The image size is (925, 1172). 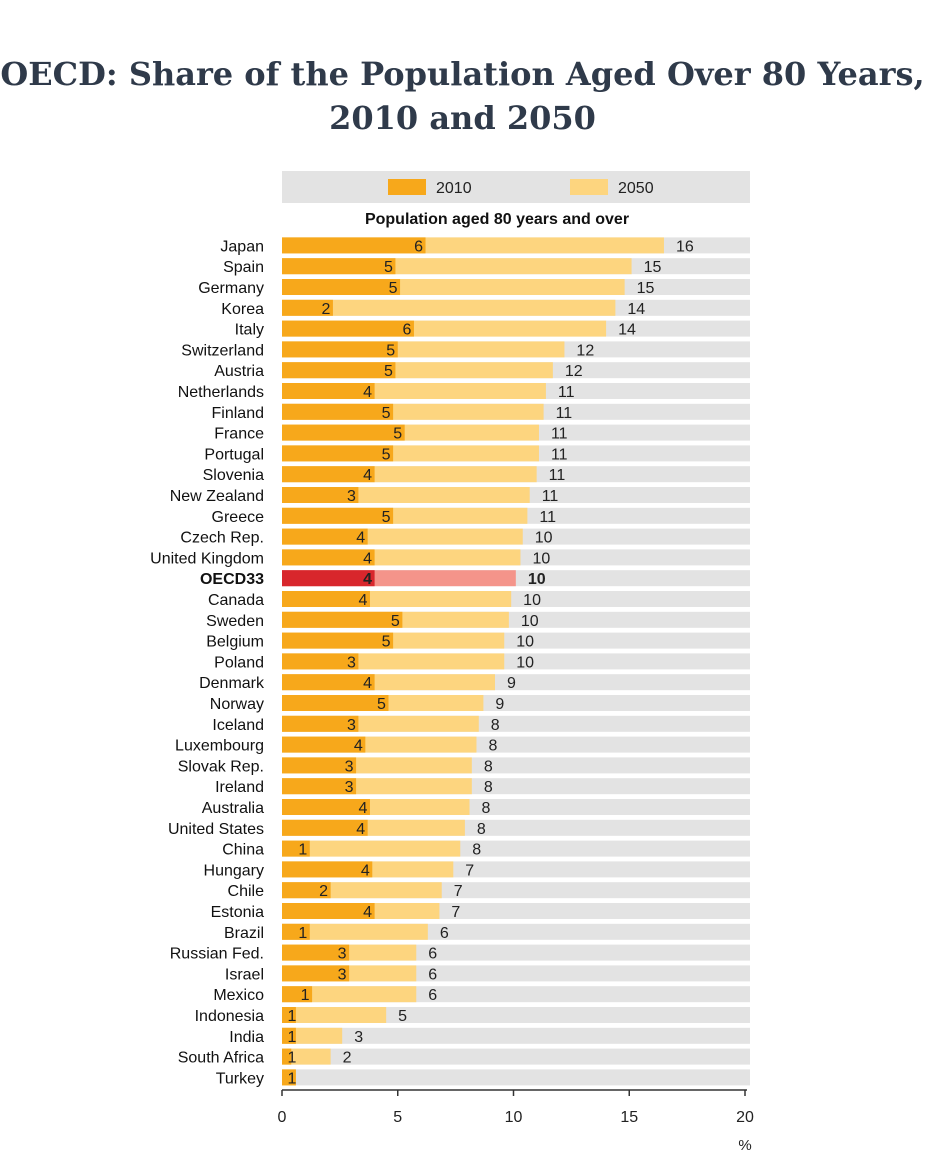 I want to click on category-label-poland: Poland, so click(x=239, y=662).